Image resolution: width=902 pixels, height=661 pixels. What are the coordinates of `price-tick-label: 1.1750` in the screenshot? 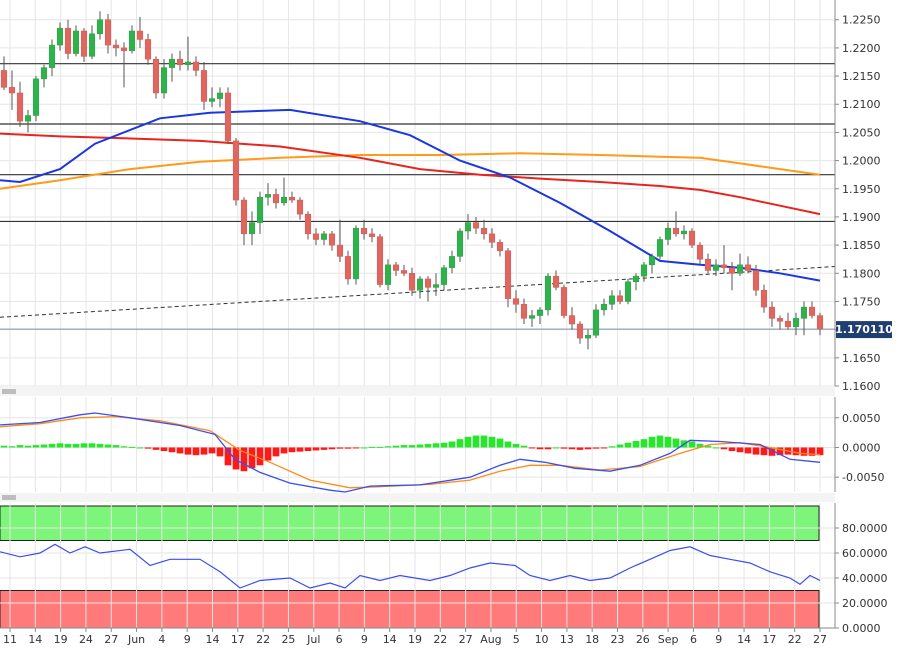 It's located at (861, 301).